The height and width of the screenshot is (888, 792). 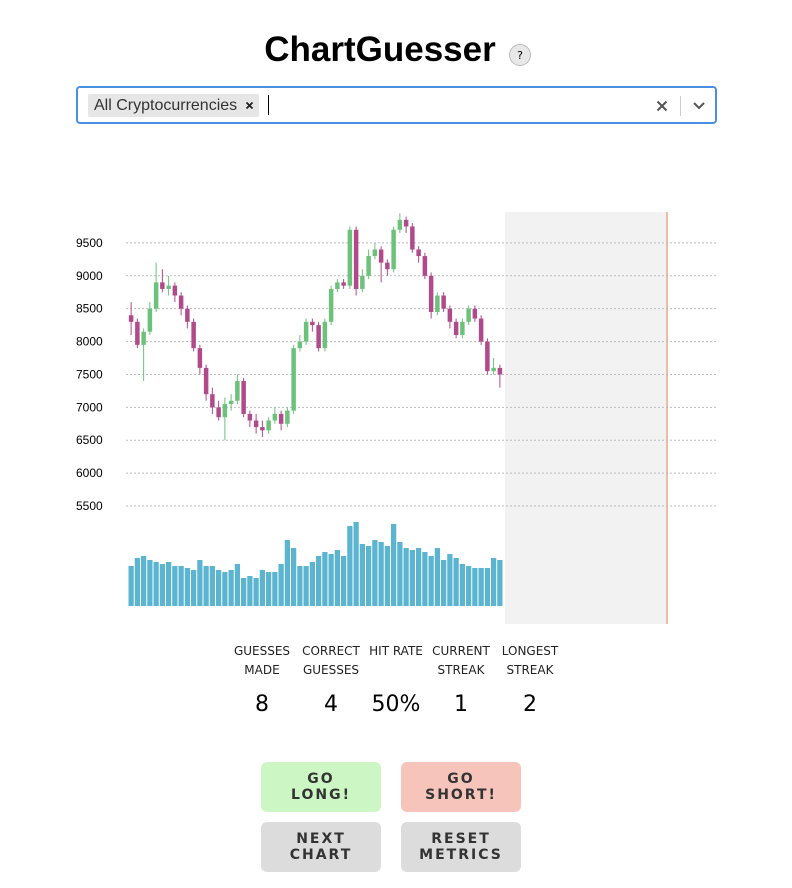 I want to click on dropdown-chevron, so click(x=699, y=106).